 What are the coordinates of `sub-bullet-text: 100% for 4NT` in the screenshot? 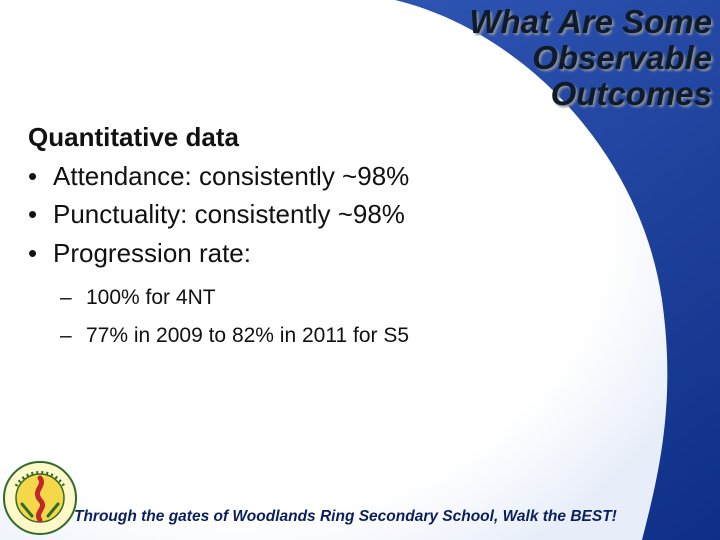 It's located at (151, 297).